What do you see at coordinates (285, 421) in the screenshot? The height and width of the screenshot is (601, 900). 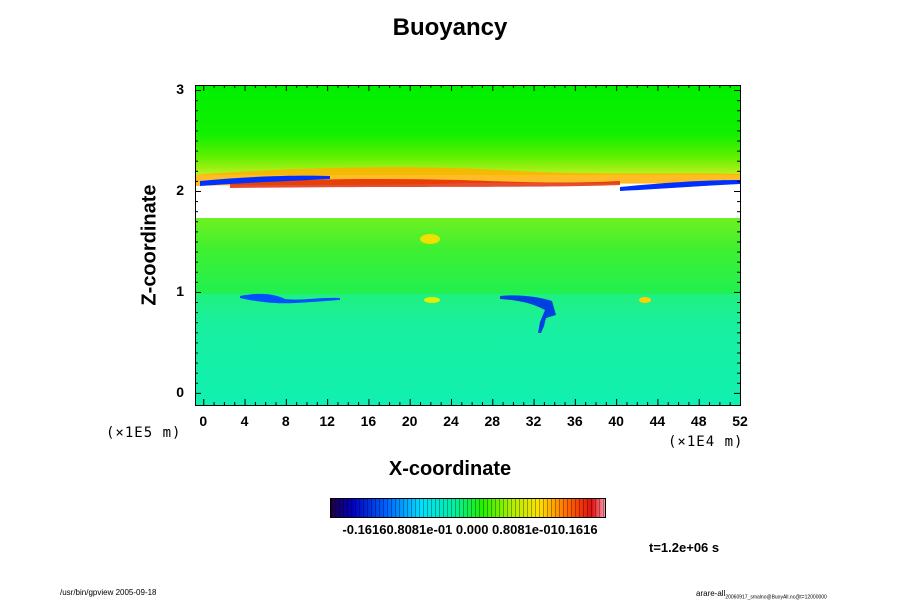 I see `x-tick-label: 8` at bounding box center [285, 421].